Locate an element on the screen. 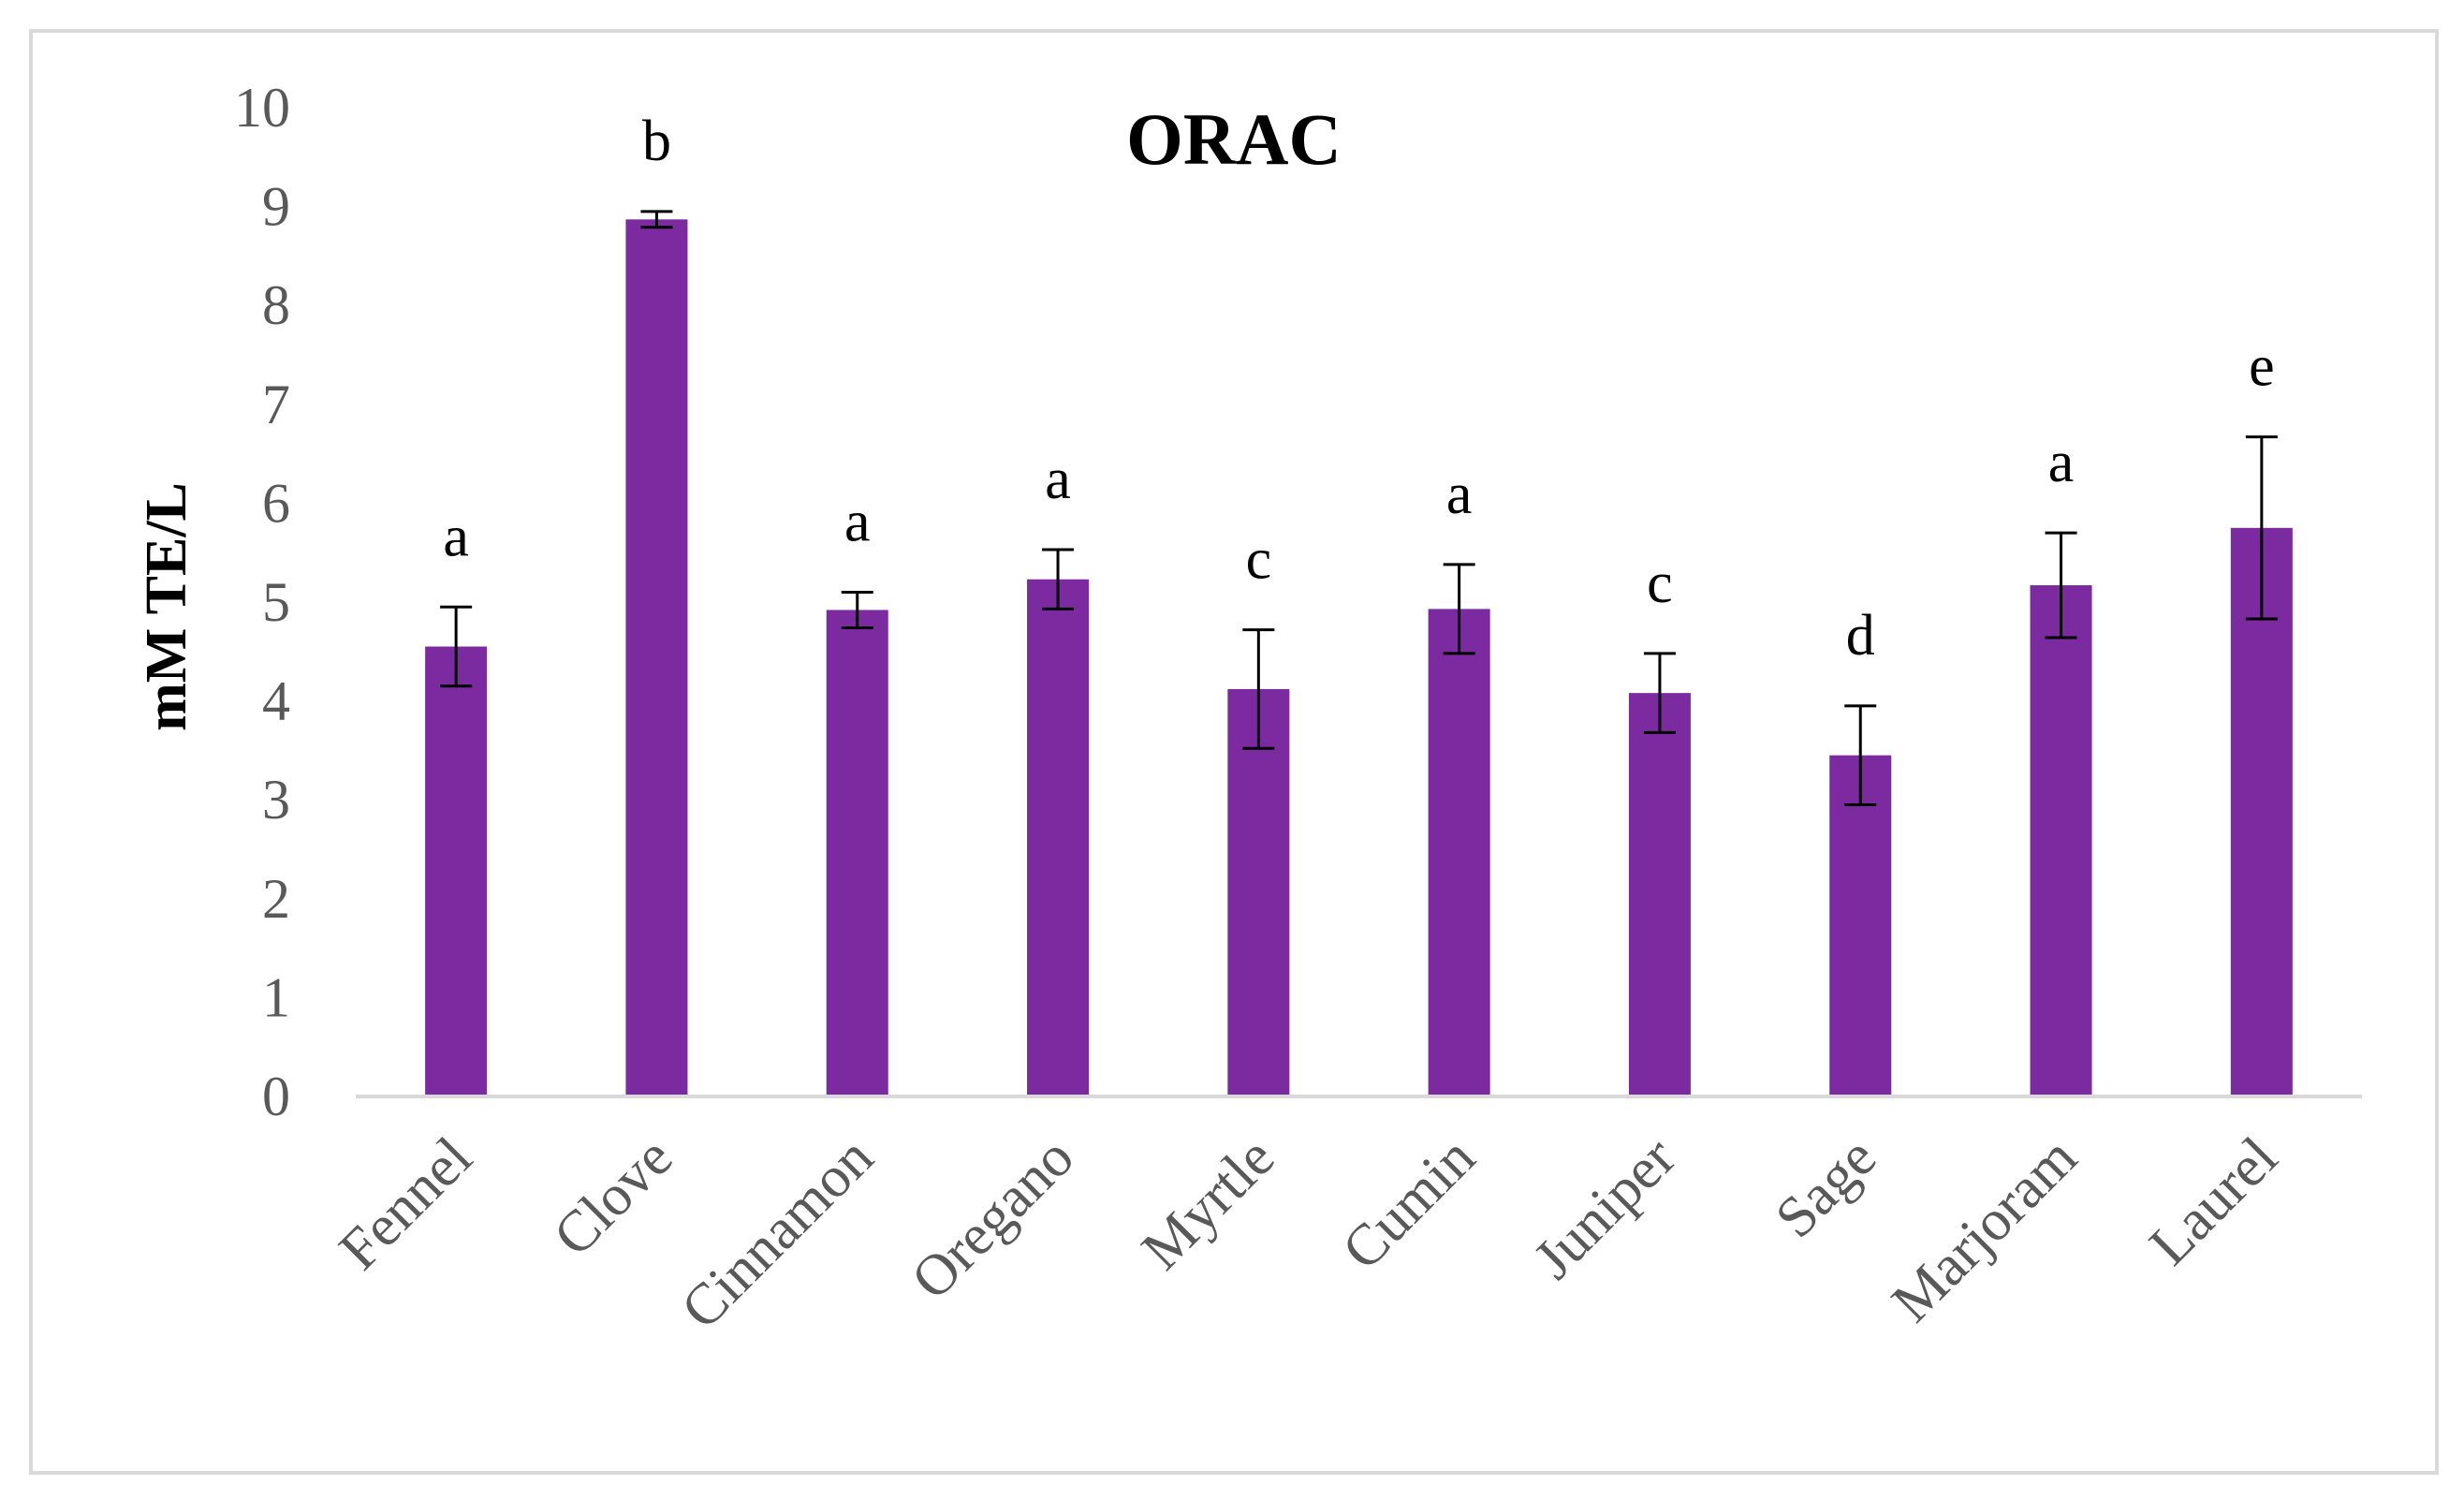 The image size is (2464, 1500). y-axis-title: mM TE/L is located at coordinates (166, 606).